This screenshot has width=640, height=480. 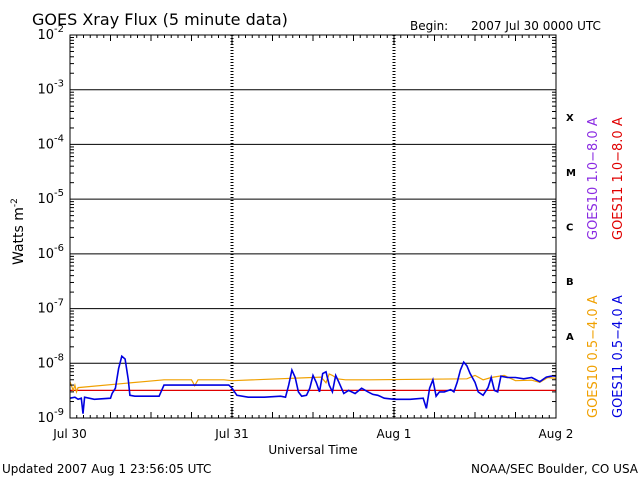 What do you see at coordinates (429, 26) in the screenshot?
I see `begin-label: Begin:` at bounding box center [429, 26].